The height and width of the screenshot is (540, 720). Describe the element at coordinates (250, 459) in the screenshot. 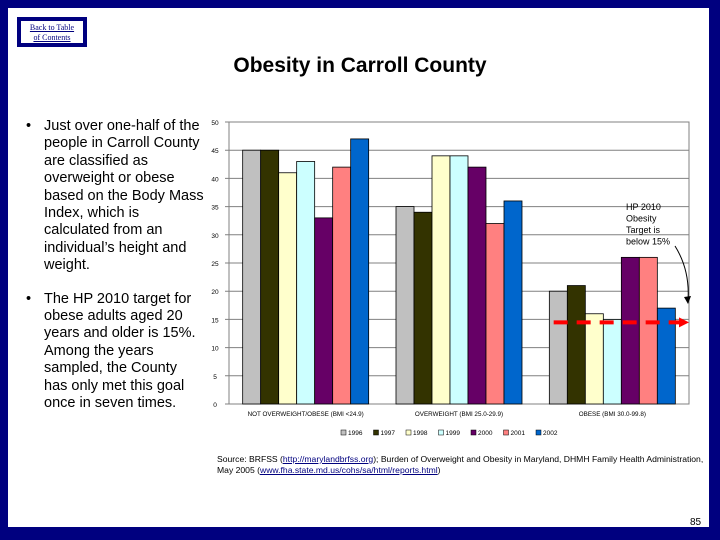

I see `source-prefix: Source: BRFSS (` at that location.